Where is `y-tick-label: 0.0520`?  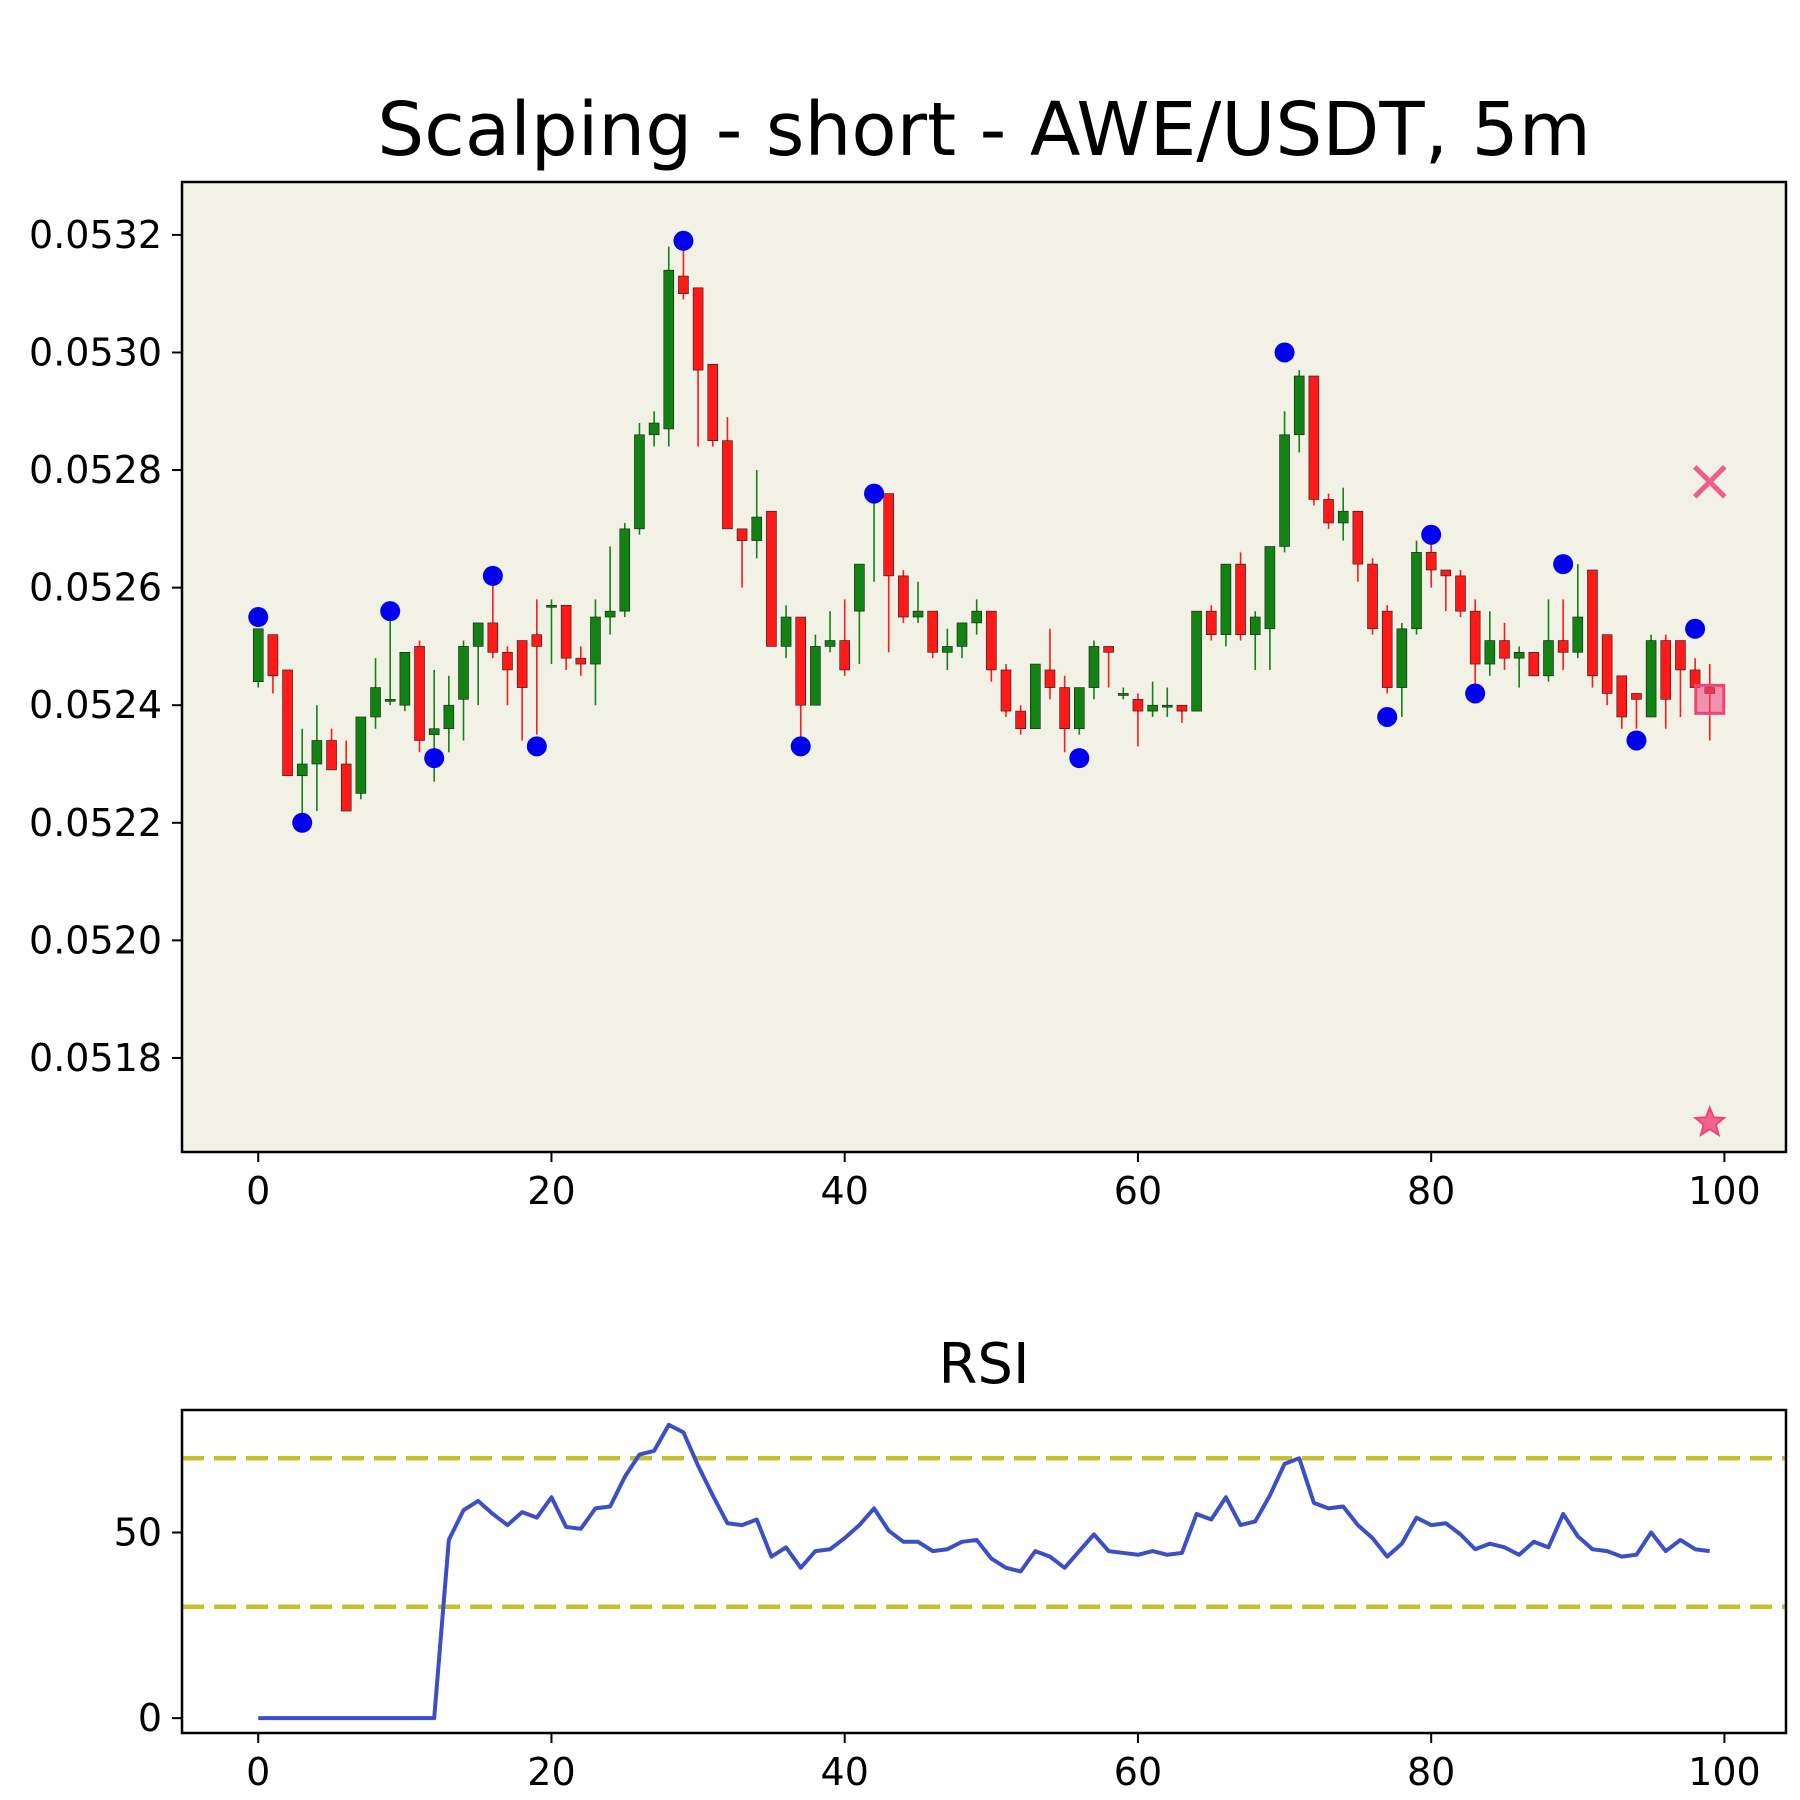 y-tick-label: 0.0520 is located at coordinates (95, 940).